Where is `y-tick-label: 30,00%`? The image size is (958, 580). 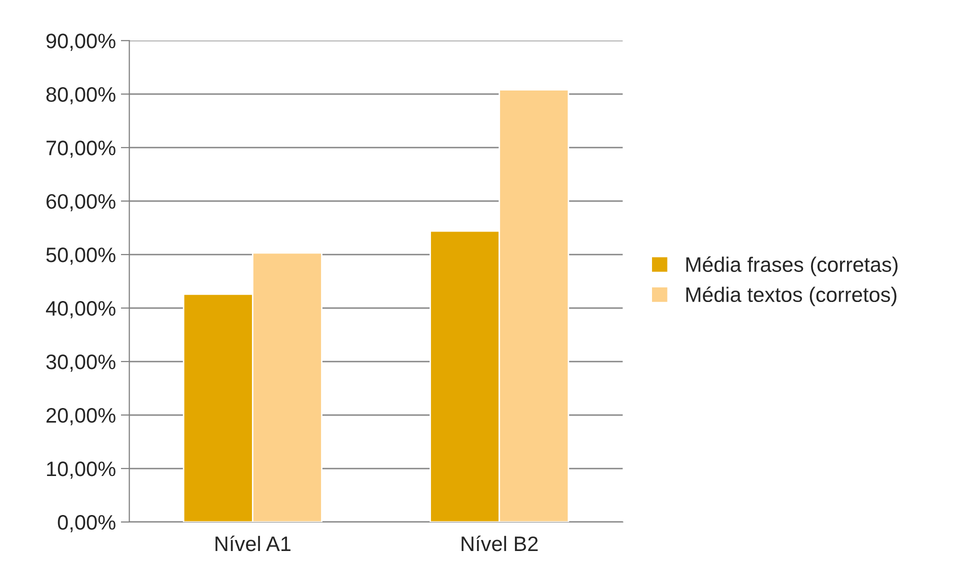
y-tick-label: 30,00% is located at coordinates (81, 363).